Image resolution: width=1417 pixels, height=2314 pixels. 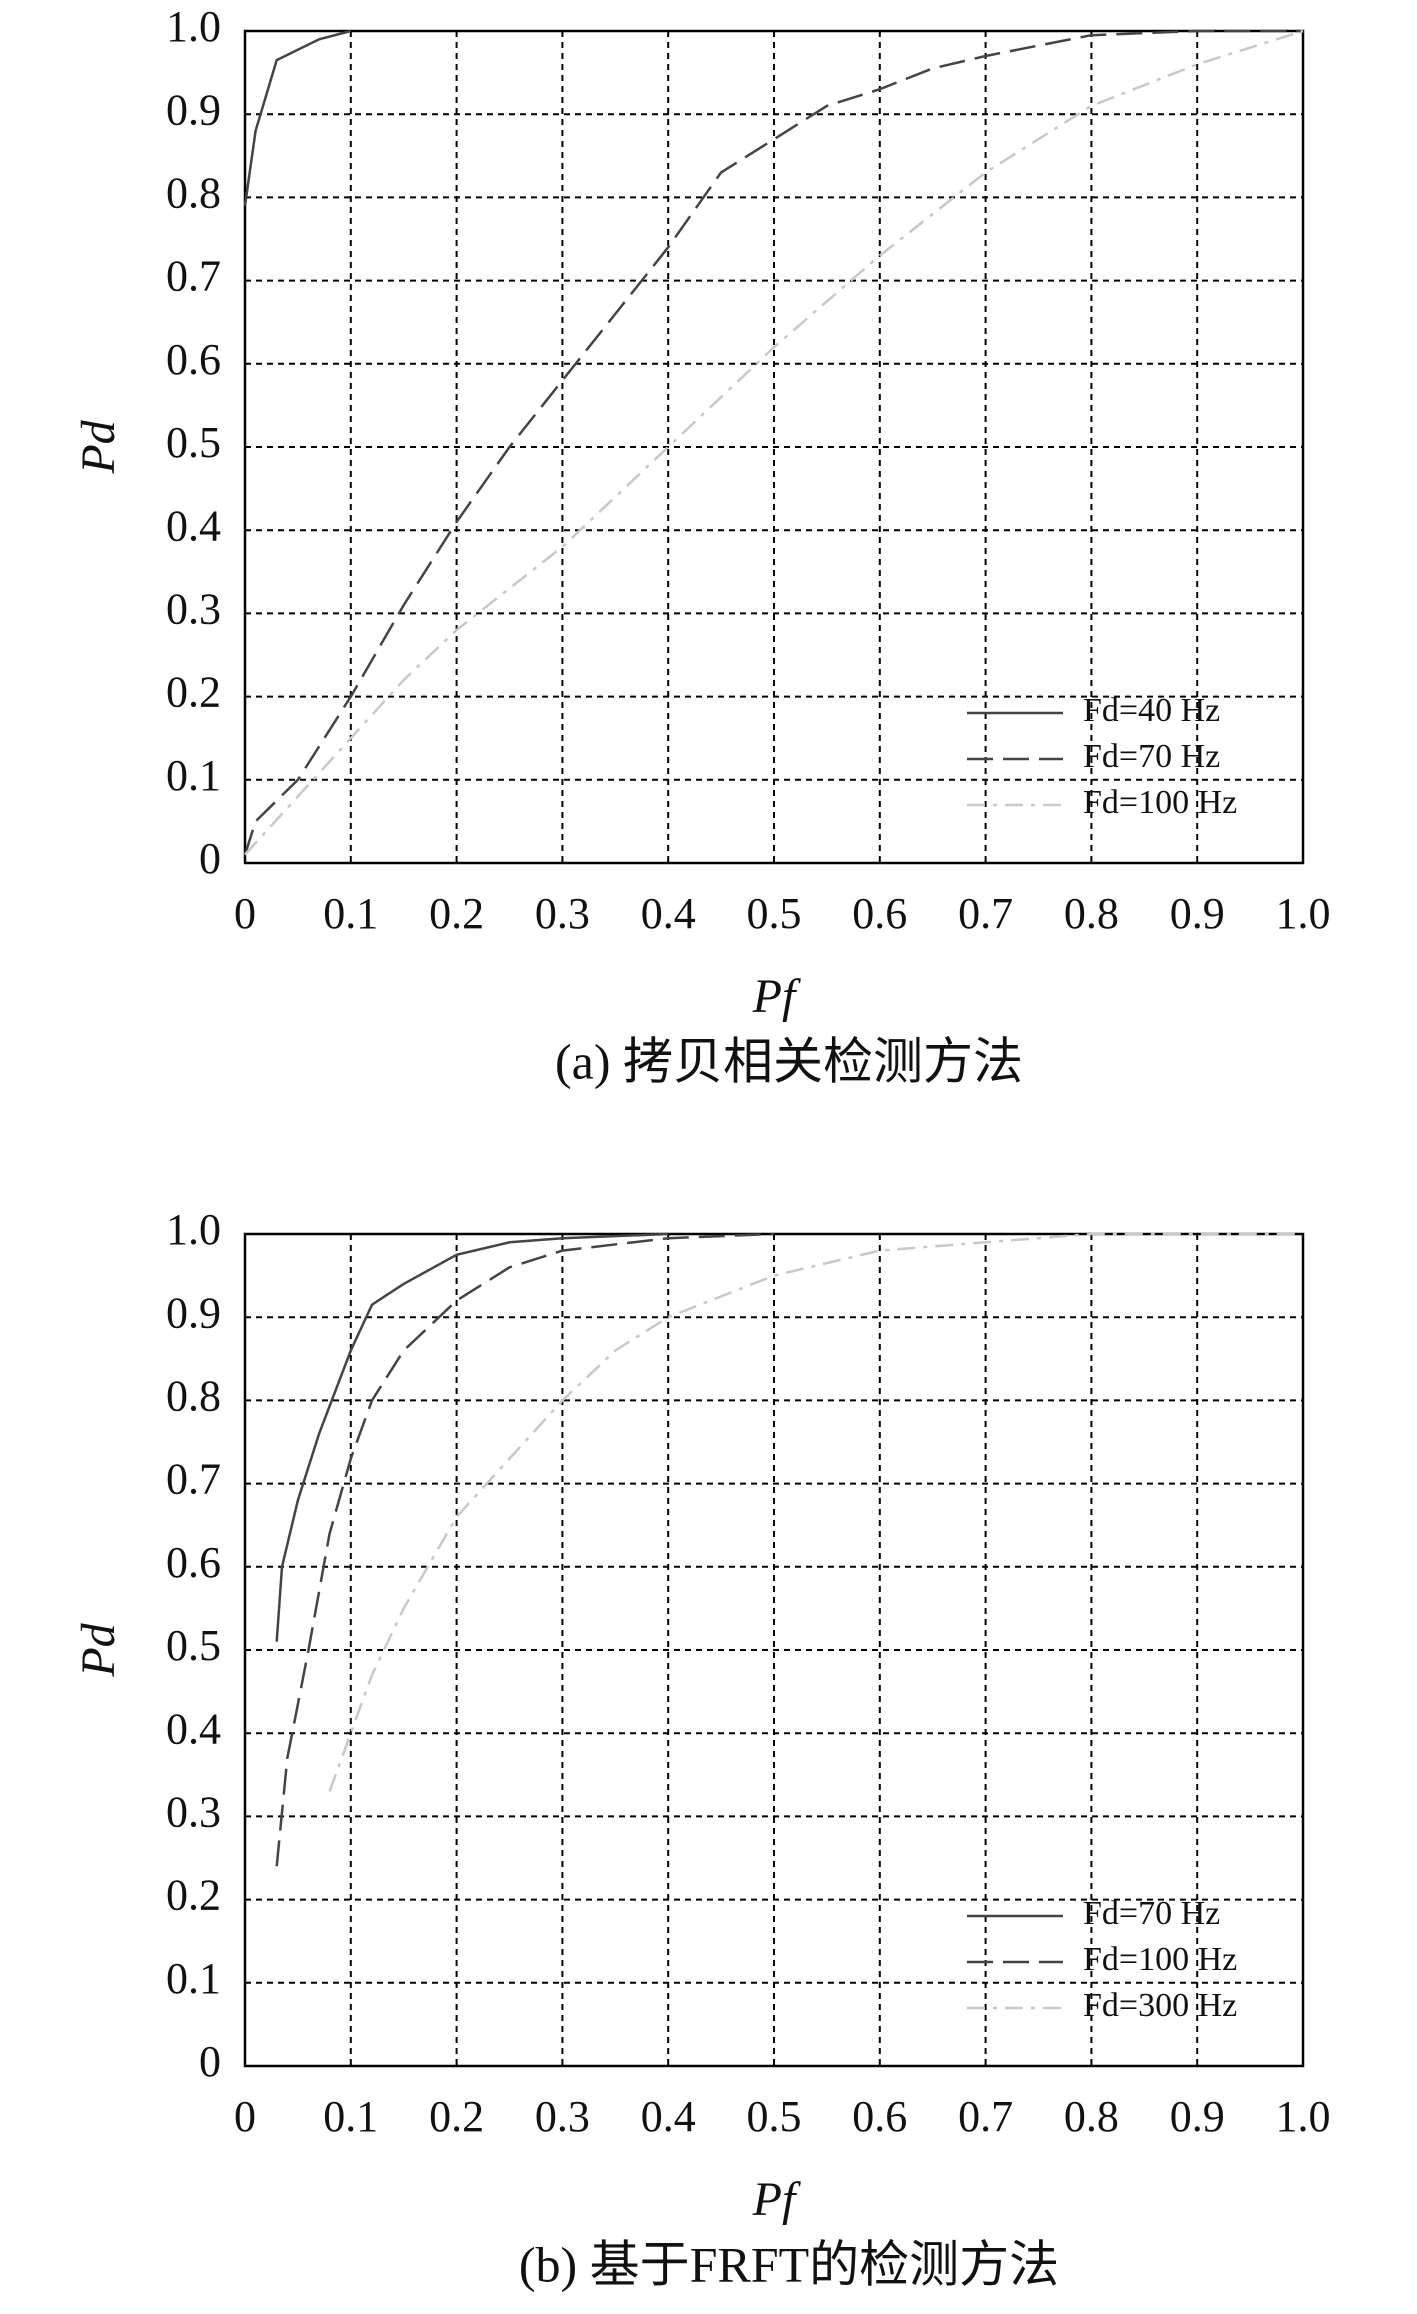 I want to click on caption: (b) 基于FRFT的检测方法, so click(x=789, y=2264).